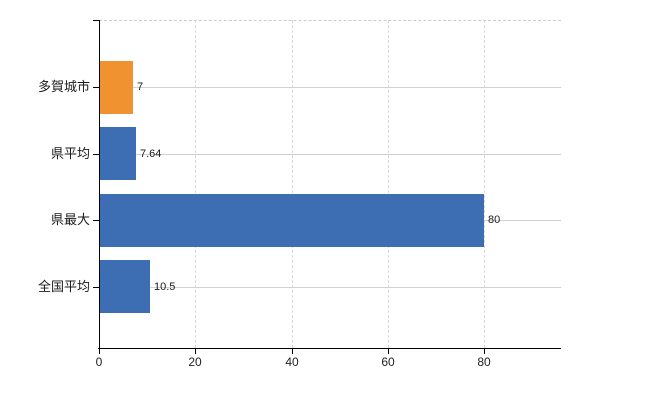  I want to click on category-label: 県最大, so click(70, 219).